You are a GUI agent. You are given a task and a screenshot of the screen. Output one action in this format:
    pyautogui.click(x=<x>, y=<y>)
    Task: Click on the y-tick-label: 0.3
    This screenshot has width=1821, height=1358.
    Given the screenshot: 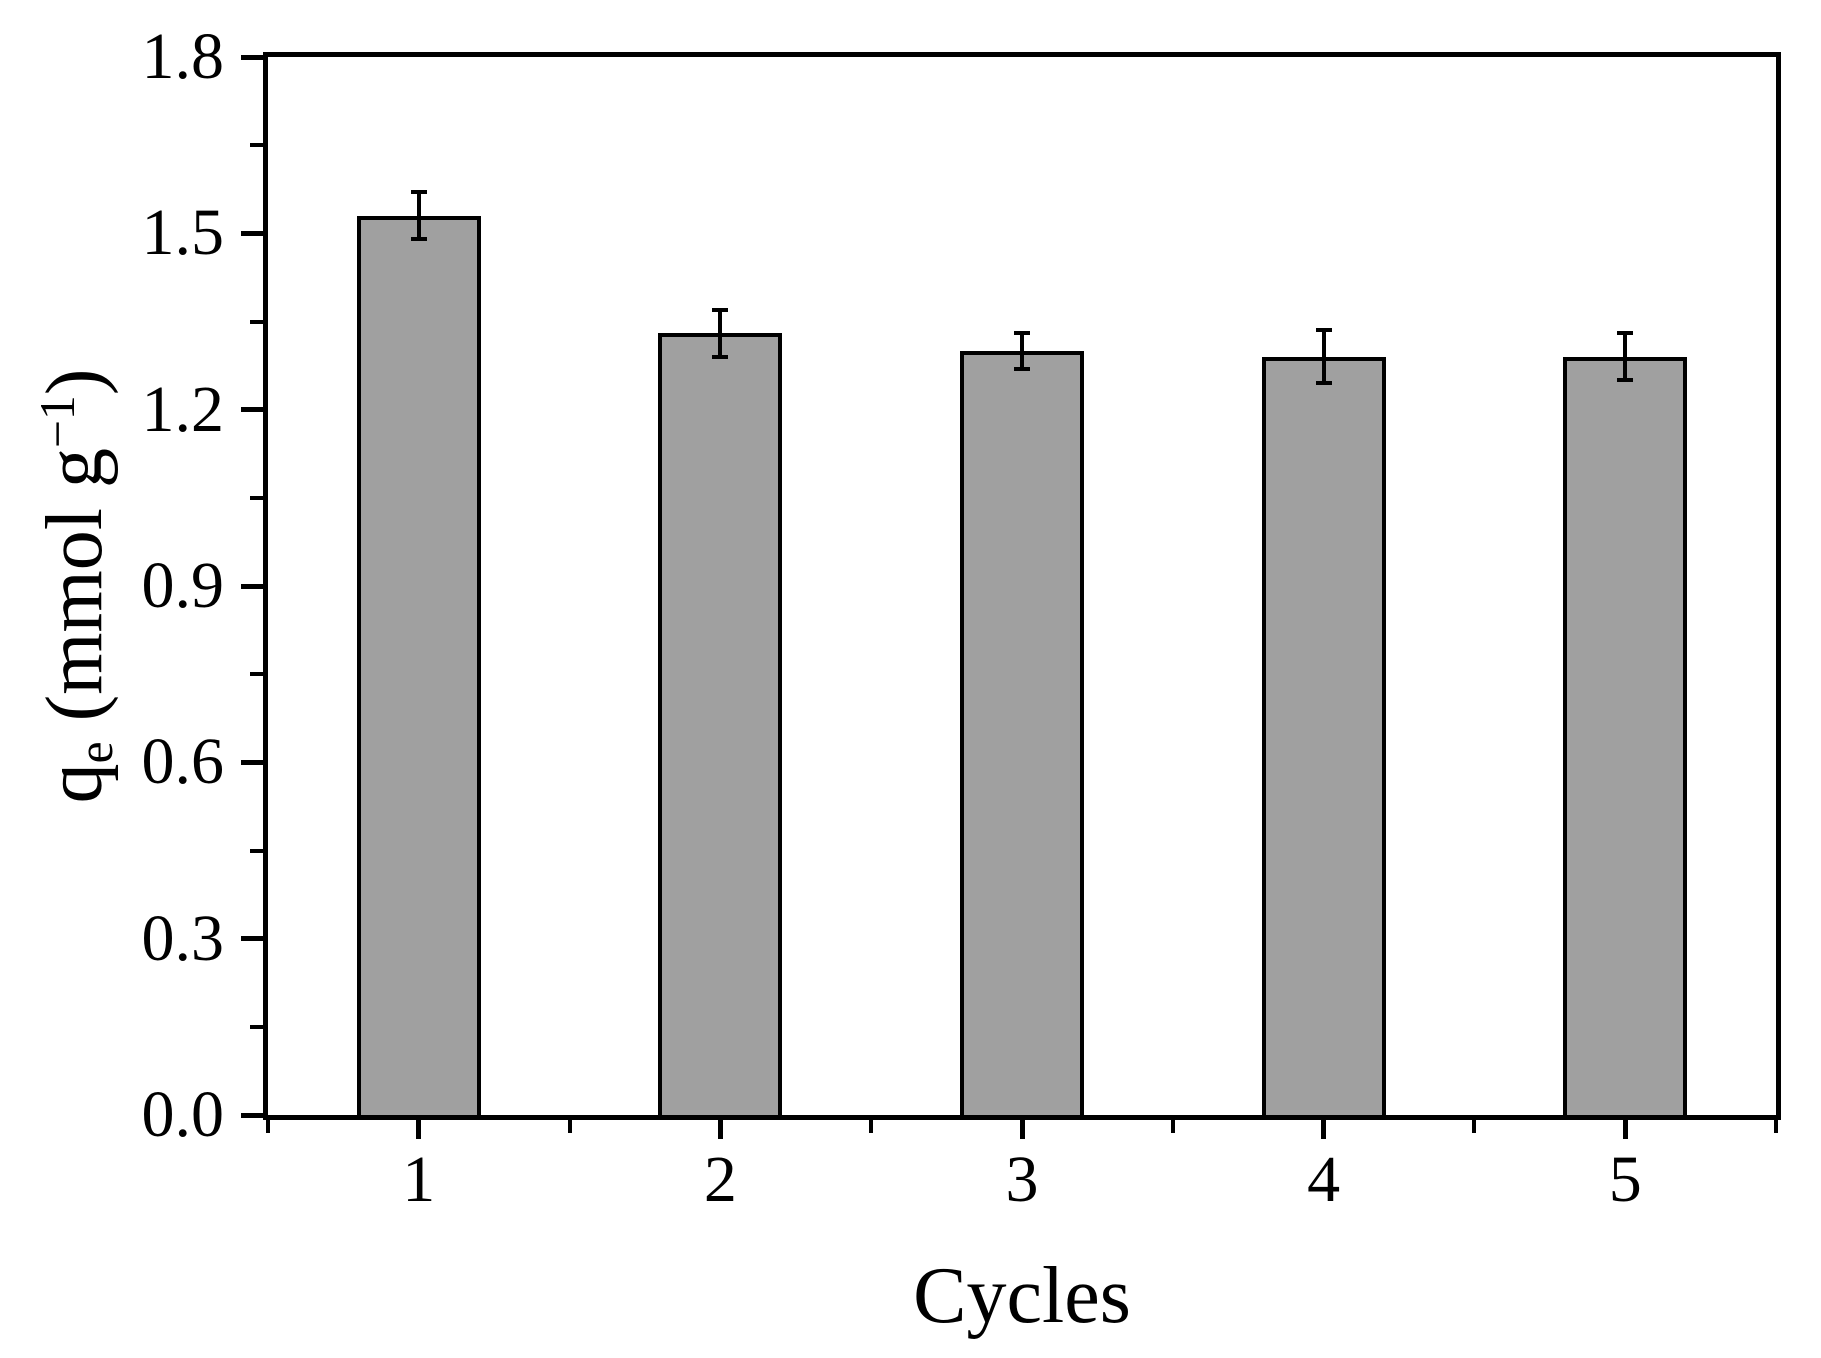 What is the action you would take?
    pyautogui.click(x=183, y=938)
    